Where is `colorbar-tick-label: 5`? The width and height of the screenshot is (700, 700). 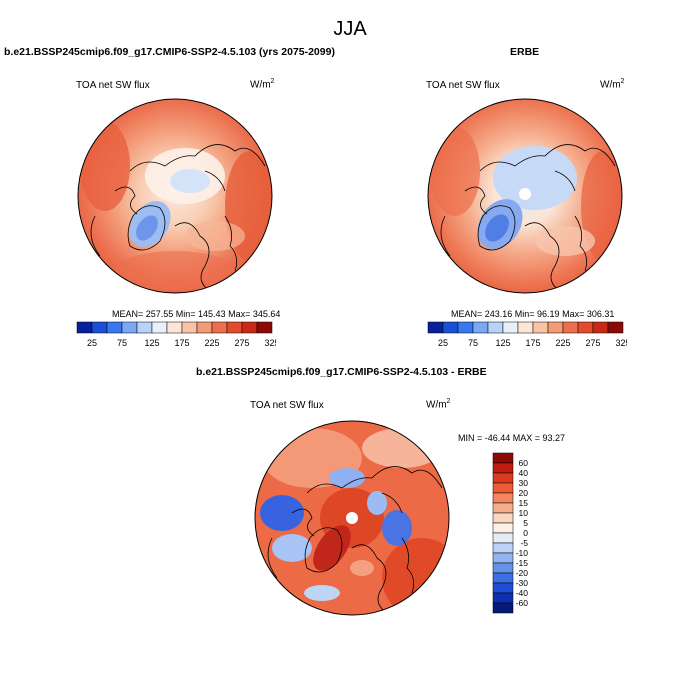 colorbar-tick-label: 5 is located at coordinates (525, 523).